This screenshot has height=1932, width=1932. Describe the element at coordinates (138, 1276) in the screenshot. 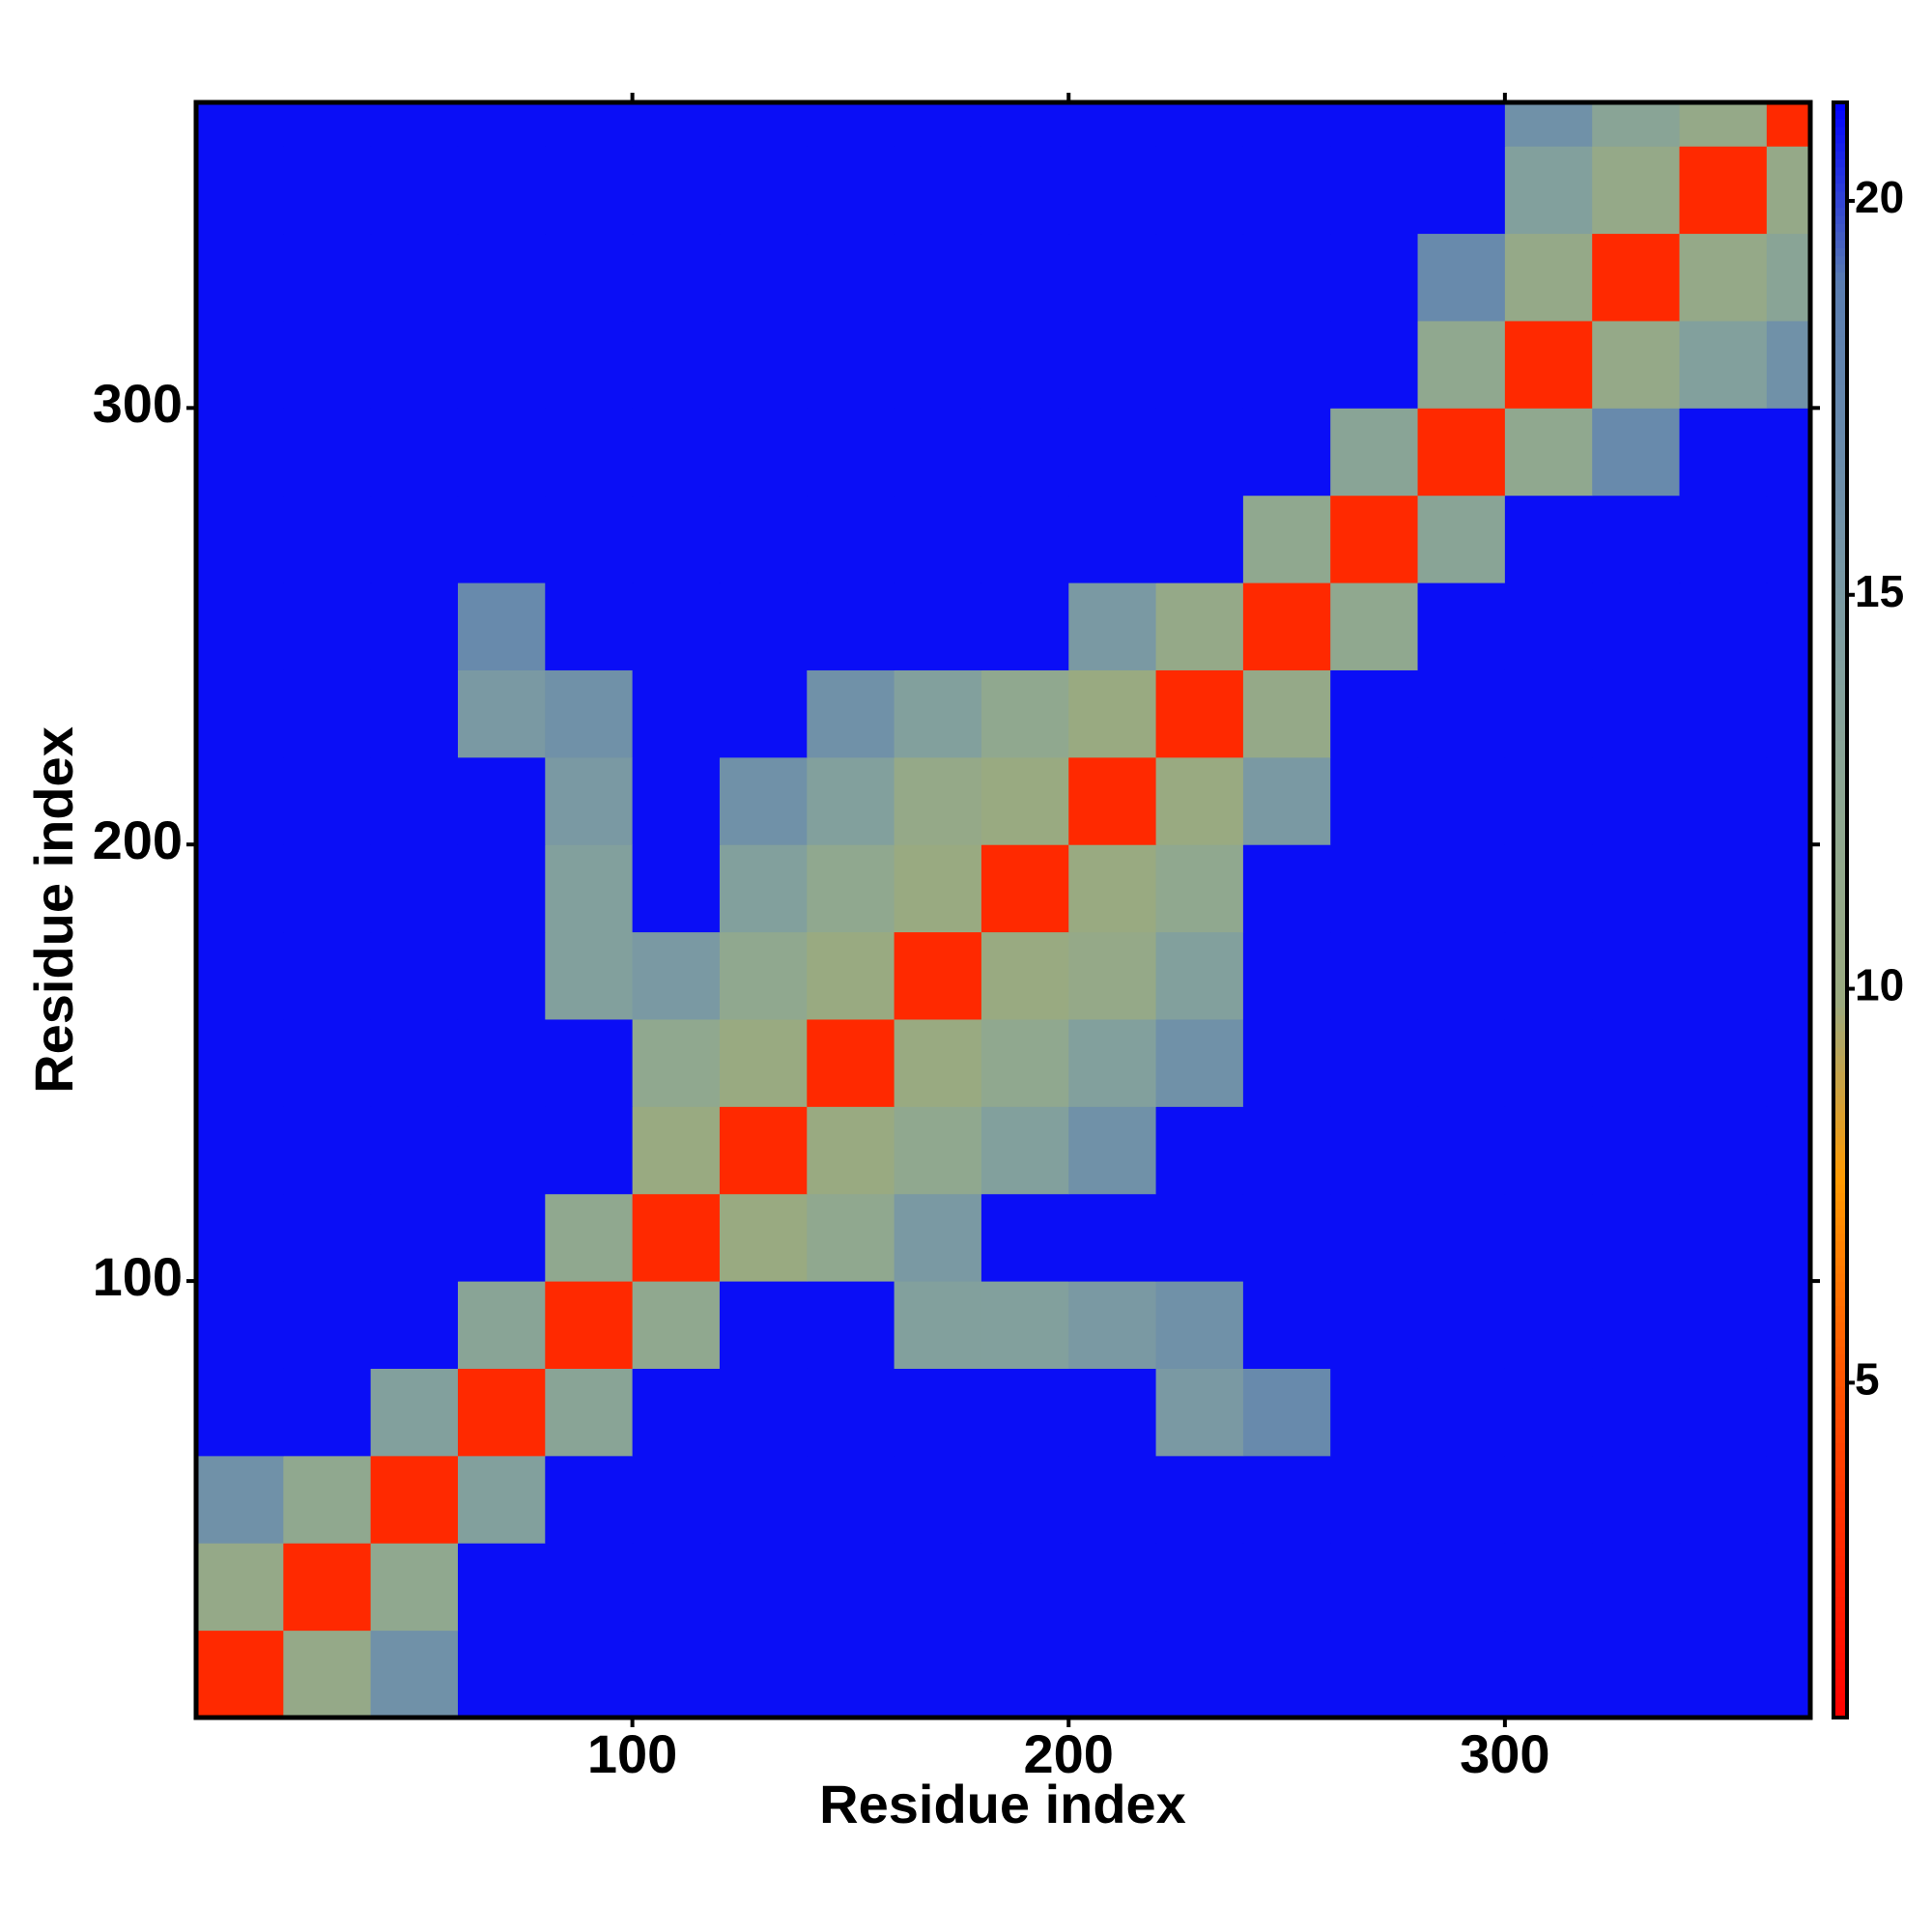

I see `y-tick-label: 100` at that location.